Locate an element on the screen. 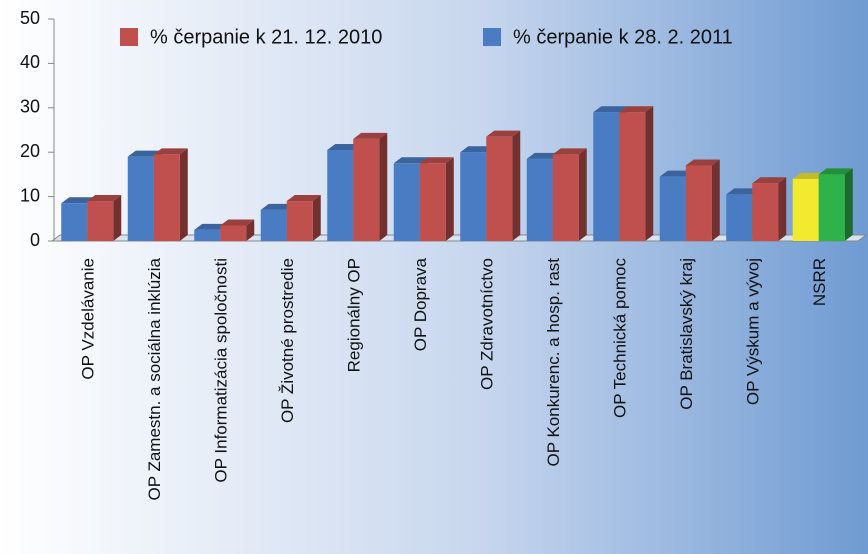  x-tick-label: OP Technická pomoc is located at coordinates (620, 338).